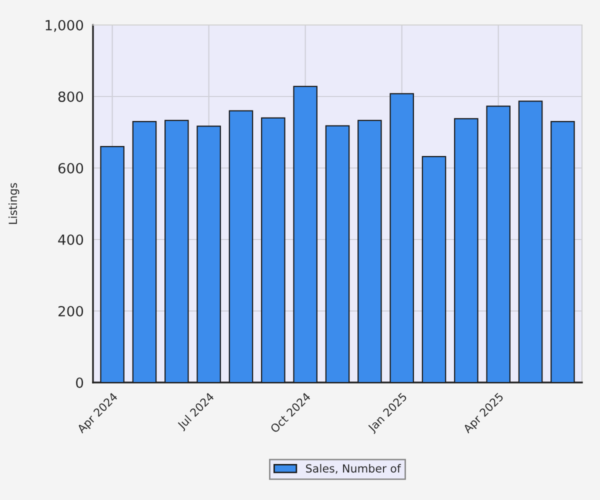 The width and height of the screenshot is (600, 500). Describe the element at coordinates (71, 239) in the screenshot. I see `y-tick-label: 400` at that location.